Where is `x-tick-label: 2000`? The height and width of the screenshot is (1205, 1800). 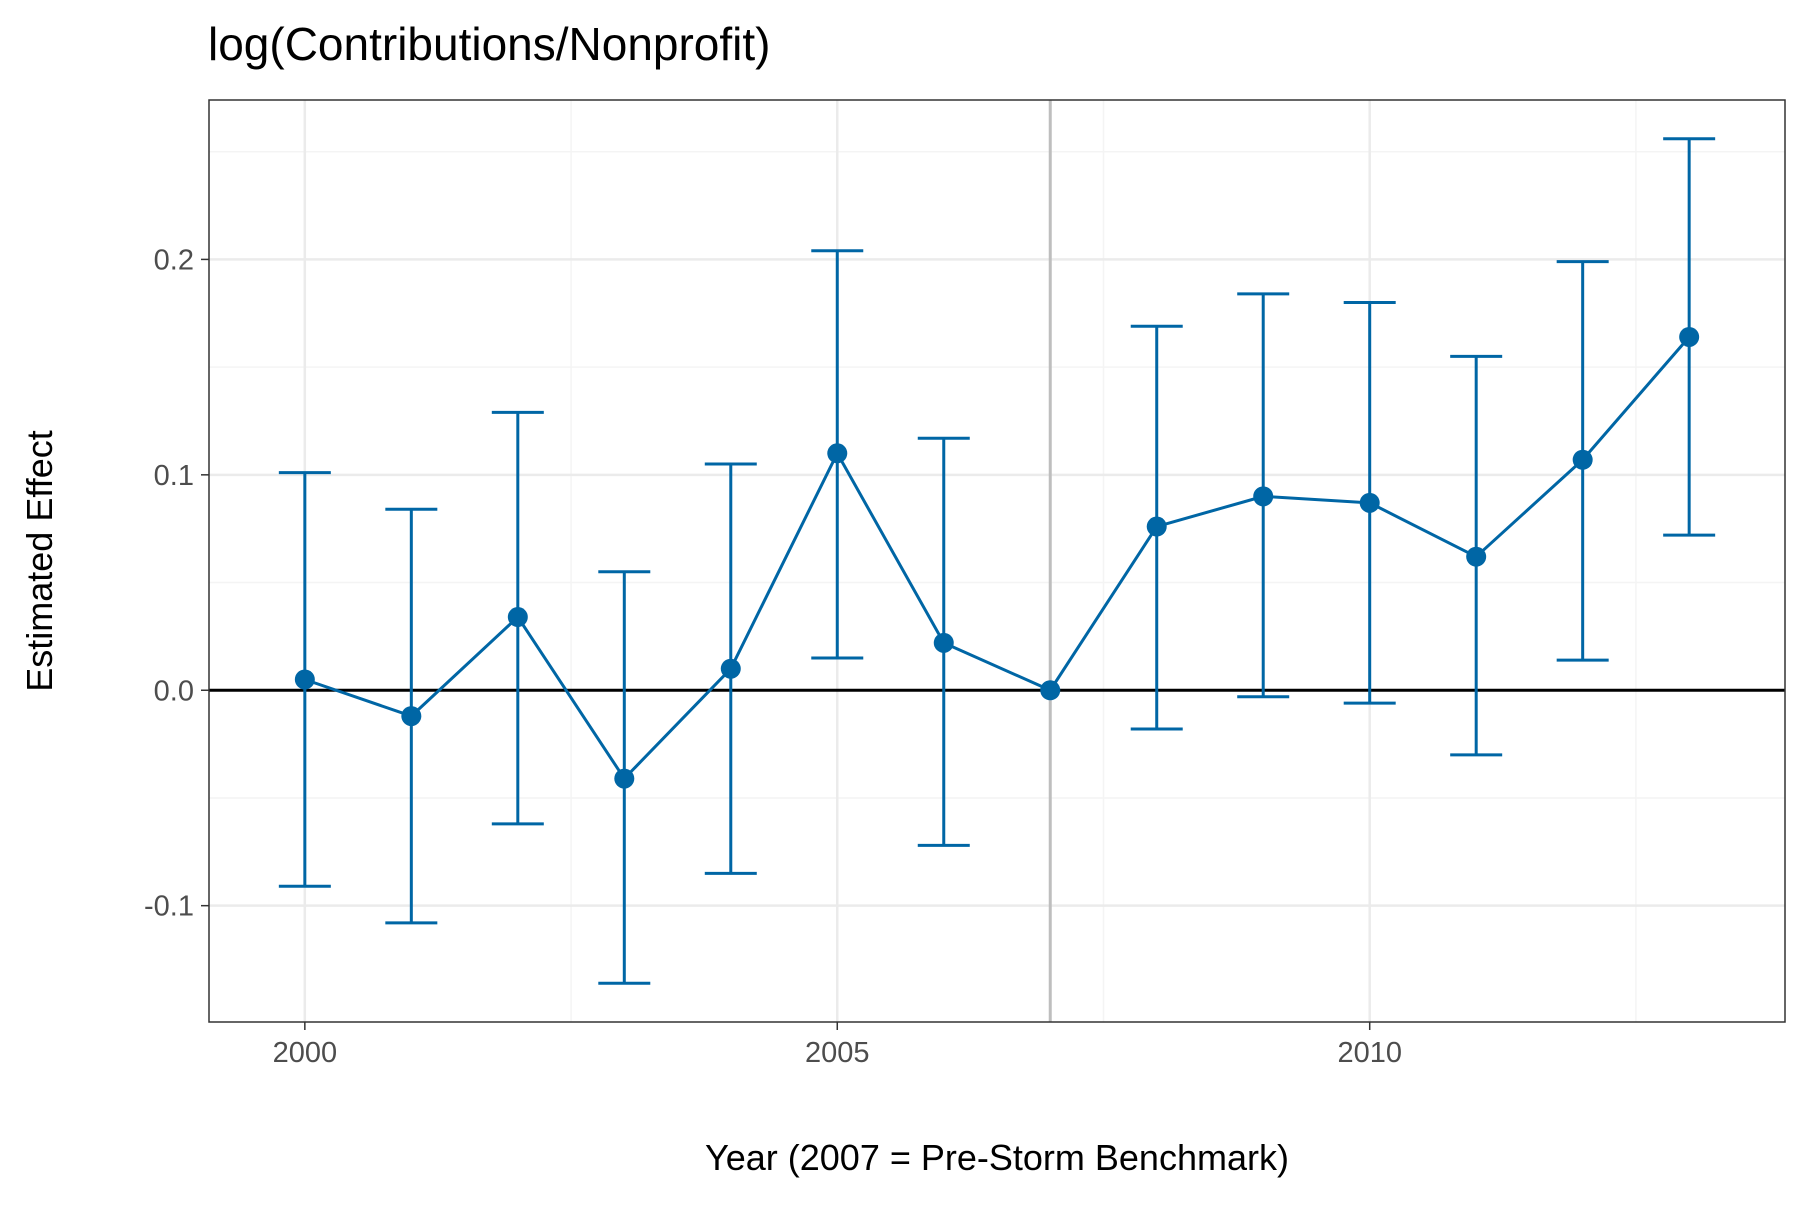 x-tick-label: 2000 is located at coordinates (305, 1053).